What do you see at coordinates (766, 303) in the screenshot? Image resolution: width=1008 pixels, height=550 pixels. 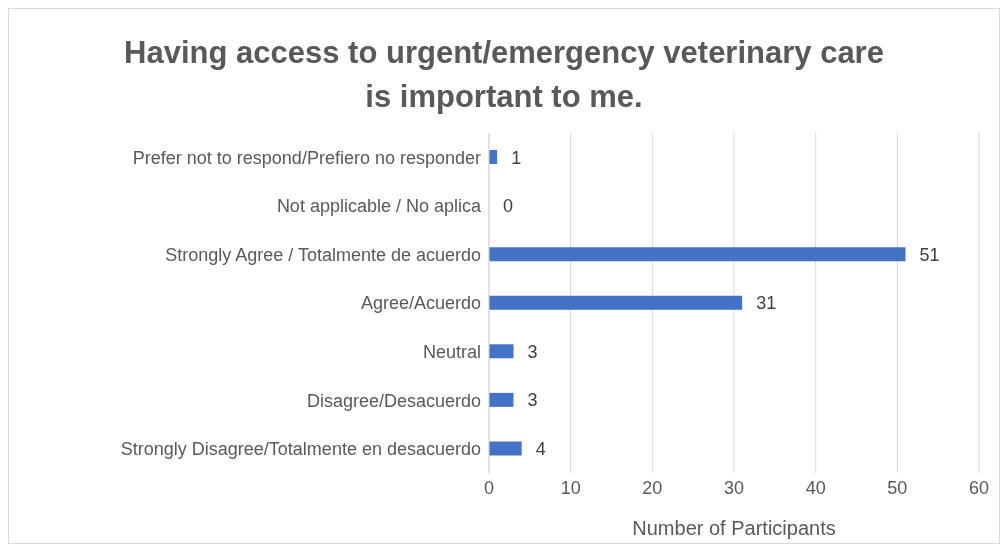 I see `data-label: 31` at bounding box center [766, 303].